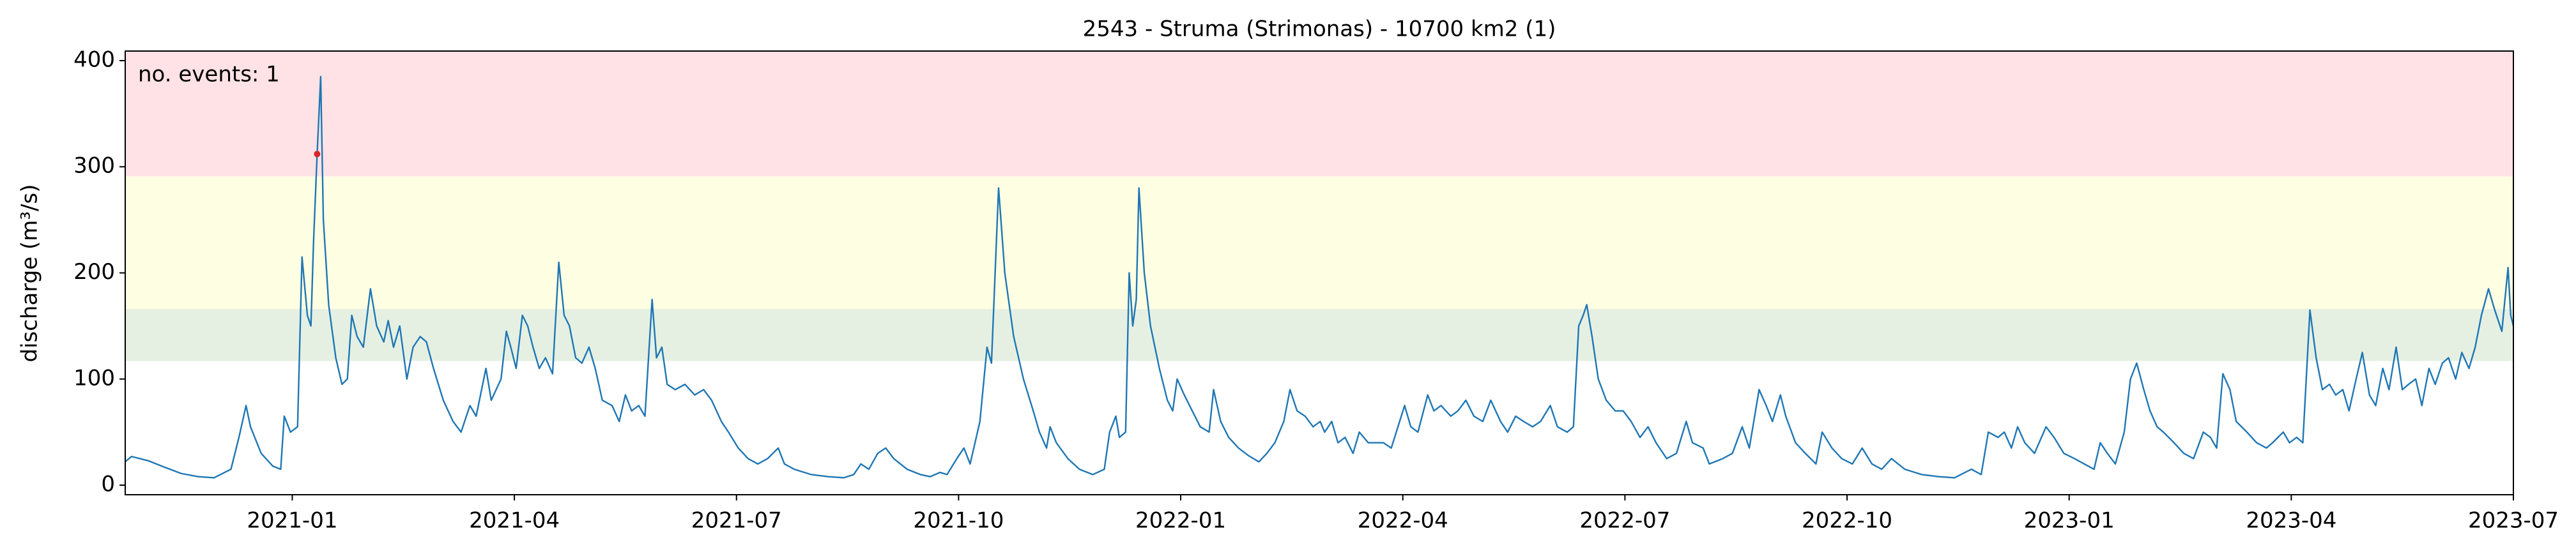  What do you see at coordinates (1847, 521) in the screenshot?
I see `x-tick-label: 2022-10` at bounding box center [1847, 521].